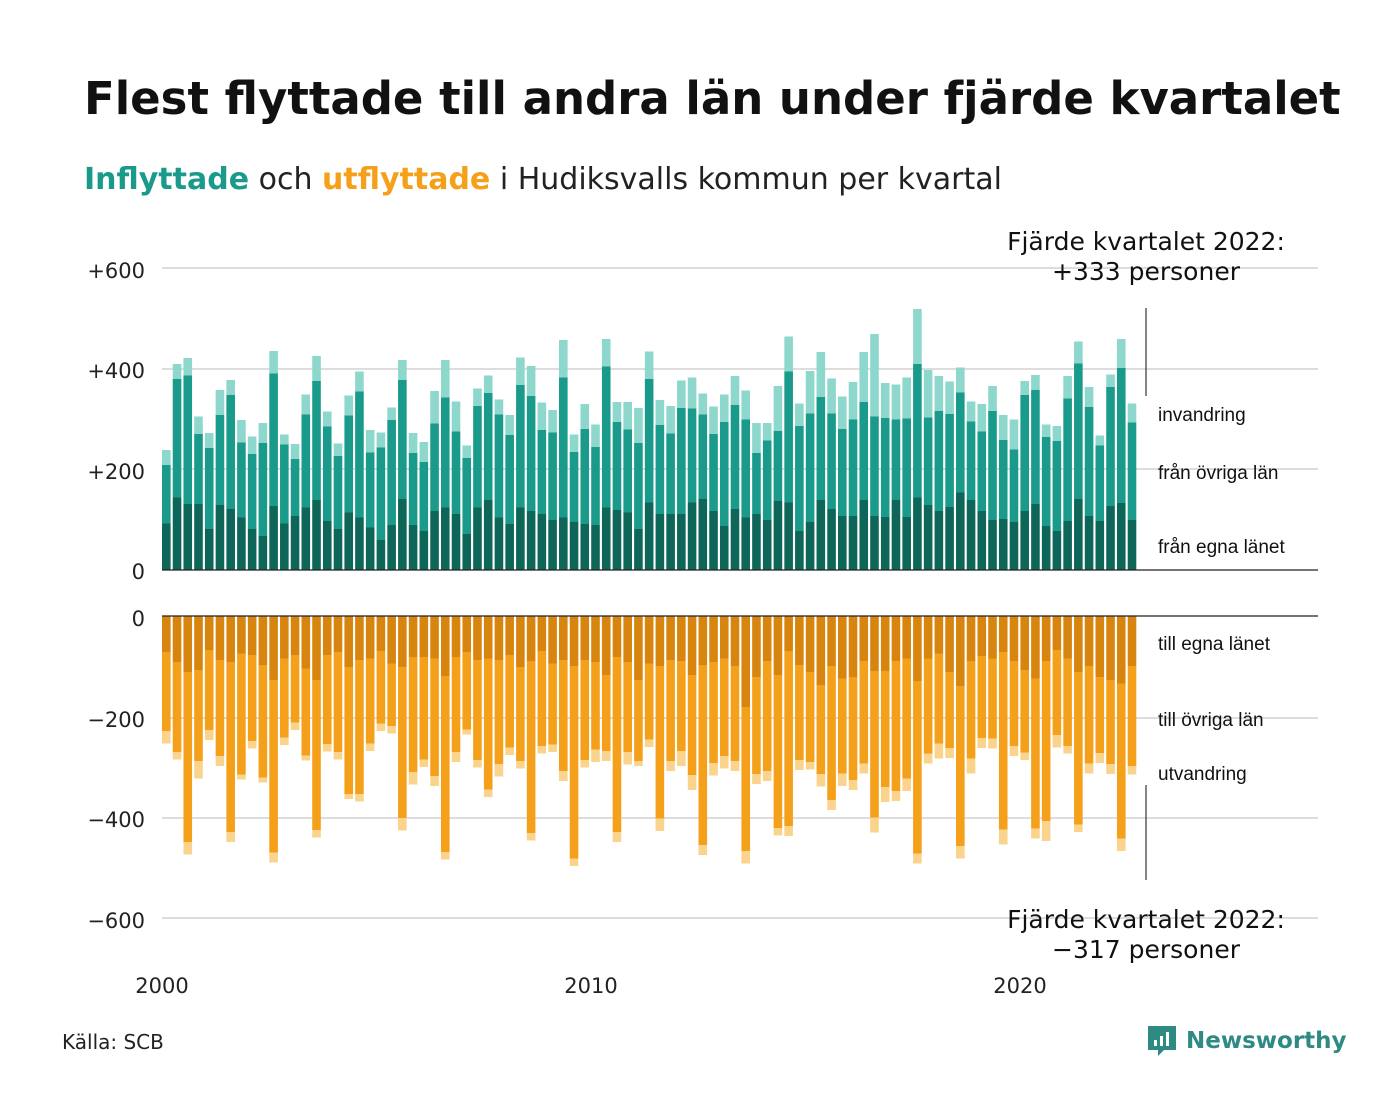  I want to click on label-till-egna-lanet: till egna länet, so click(1214, 644).